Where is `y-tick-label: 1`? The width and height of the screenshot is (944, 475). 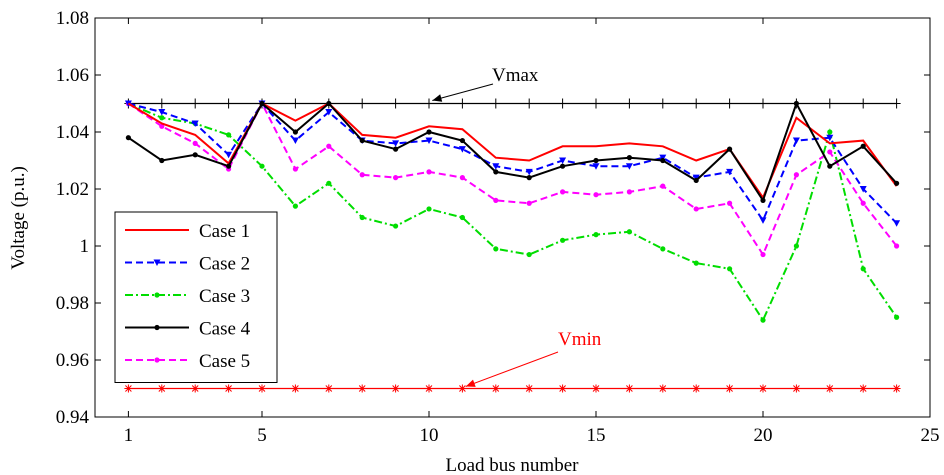 y-tick-label: 1 is located at coordinates (85, 246).